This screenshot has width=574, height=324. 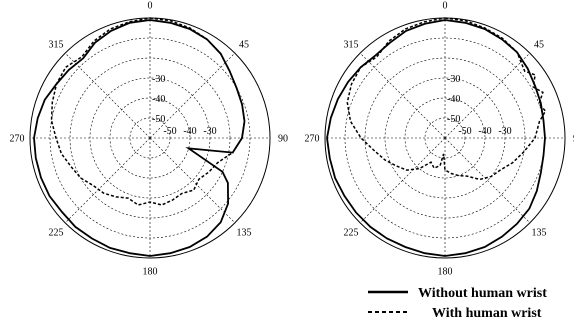 What do you see at coordinates (487, 313) in the screenshot?
I see `legend-label-with: With human wrist` at bounding box center [487, 313].